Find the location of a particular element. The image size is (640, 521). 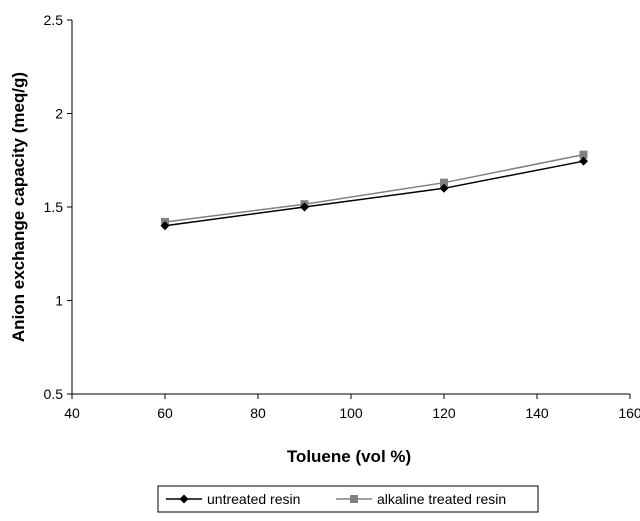

legend-item: alkaline treated resin is located at coordinates (421, 499).